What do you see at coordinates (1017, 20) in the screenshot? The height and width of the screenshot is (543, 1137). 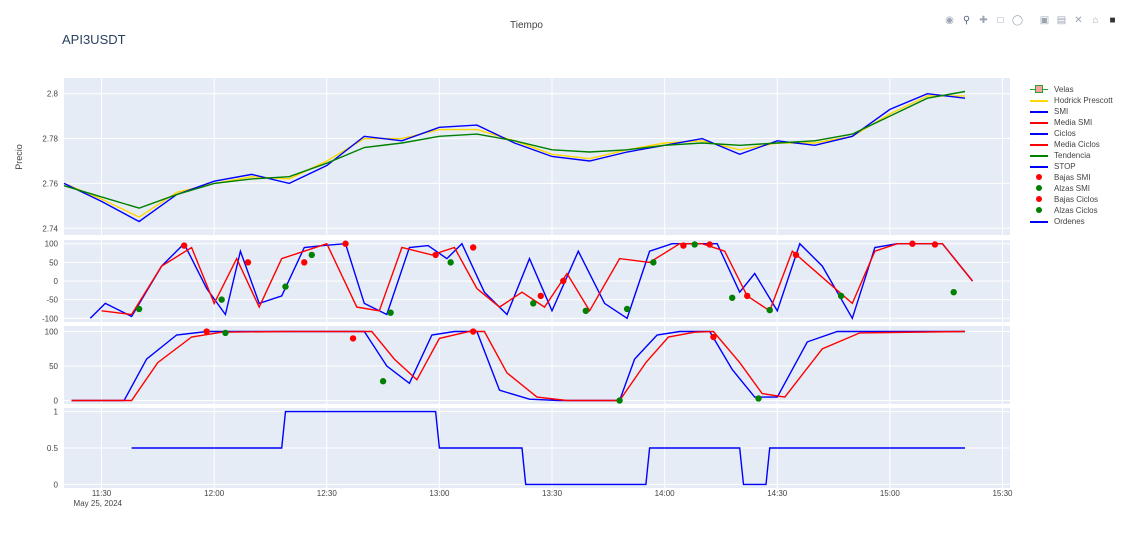 I see `lasso-icon: ◯` at bounding box center [1017, 20].